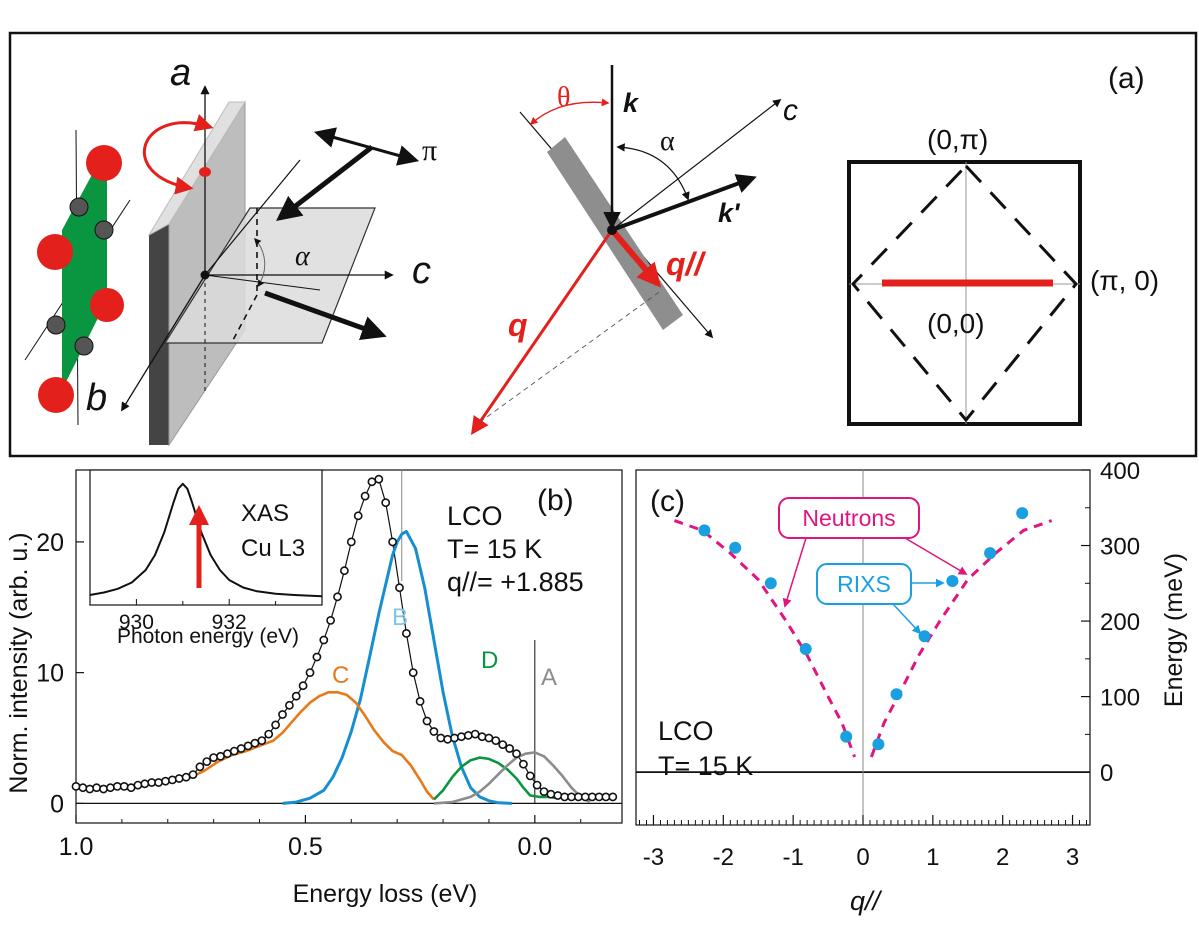 This screenshot has height=927, width=1199. What do you see at coordinates (305, 847) in the screenshot?
I see `b-x-tick-label: 0.5` at bounding box center [305, 847].